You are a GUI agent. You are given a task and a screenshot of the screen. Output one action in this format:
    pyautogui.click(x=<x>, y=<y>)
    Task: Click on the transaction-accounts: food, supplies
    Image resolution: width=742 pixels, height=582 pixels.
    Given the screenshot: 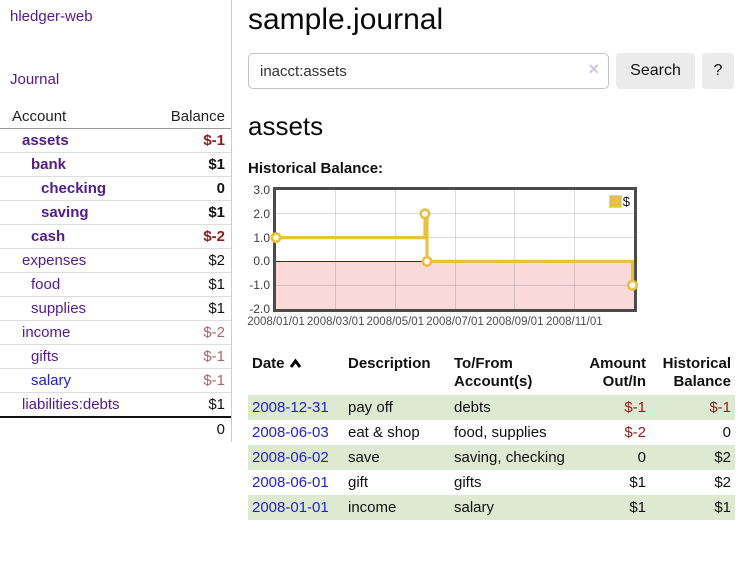 What is the action you would take?
    pyautogui.click(x=500, y=432)
    